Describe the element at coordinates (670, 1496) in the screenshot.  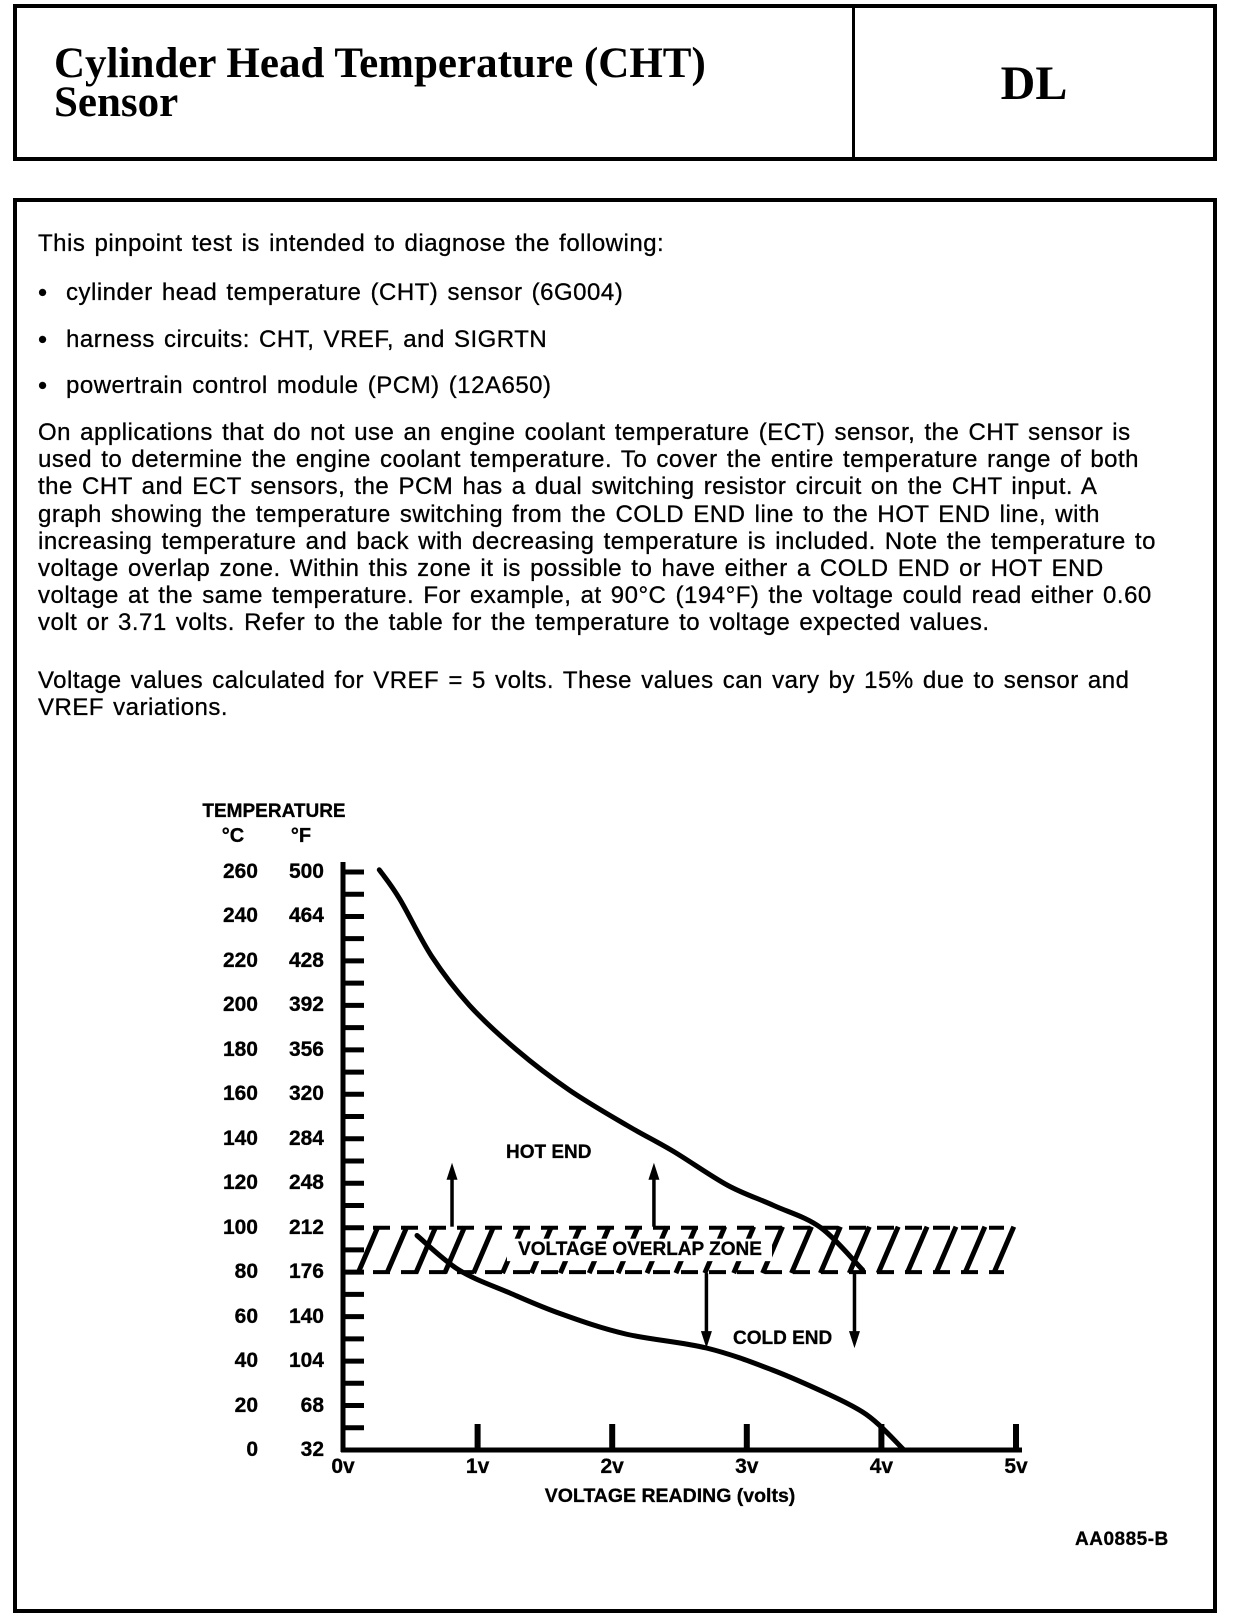
I see `x-axis-title: VOLTAGE READING (volts)` at that location.